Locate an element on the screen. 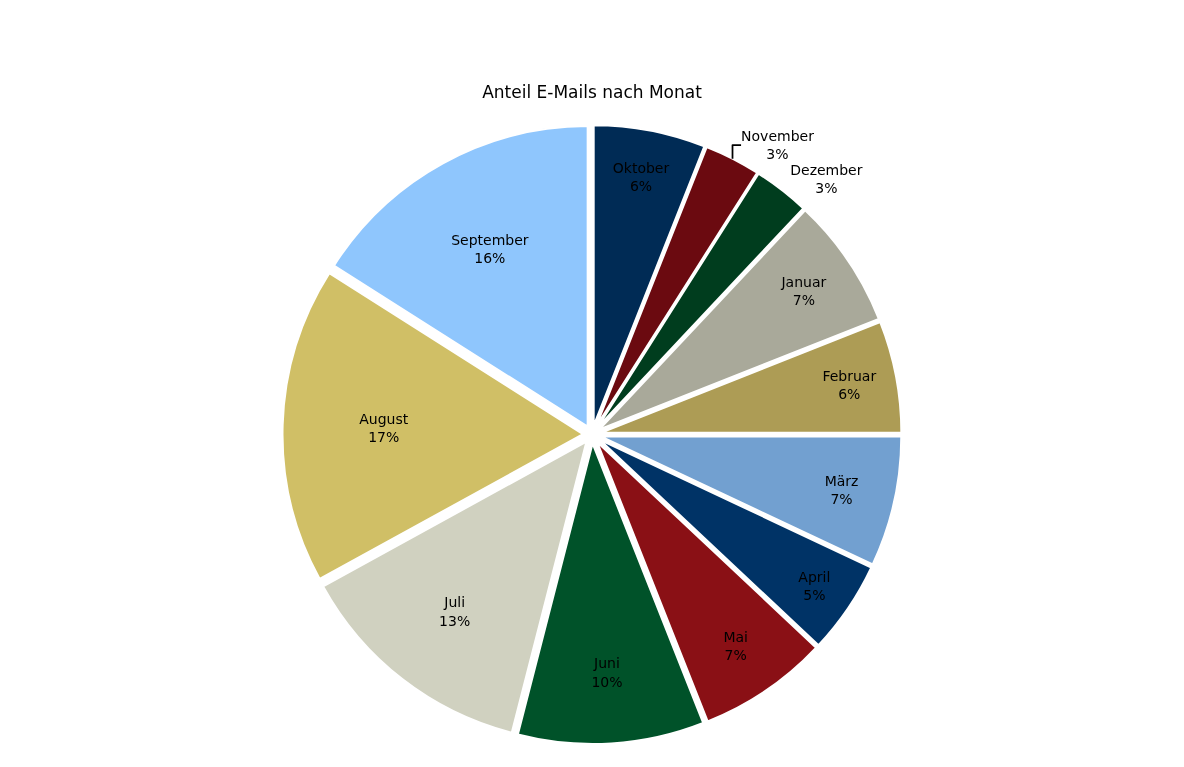  data-label: 10% is located at coordinates (607, 681).